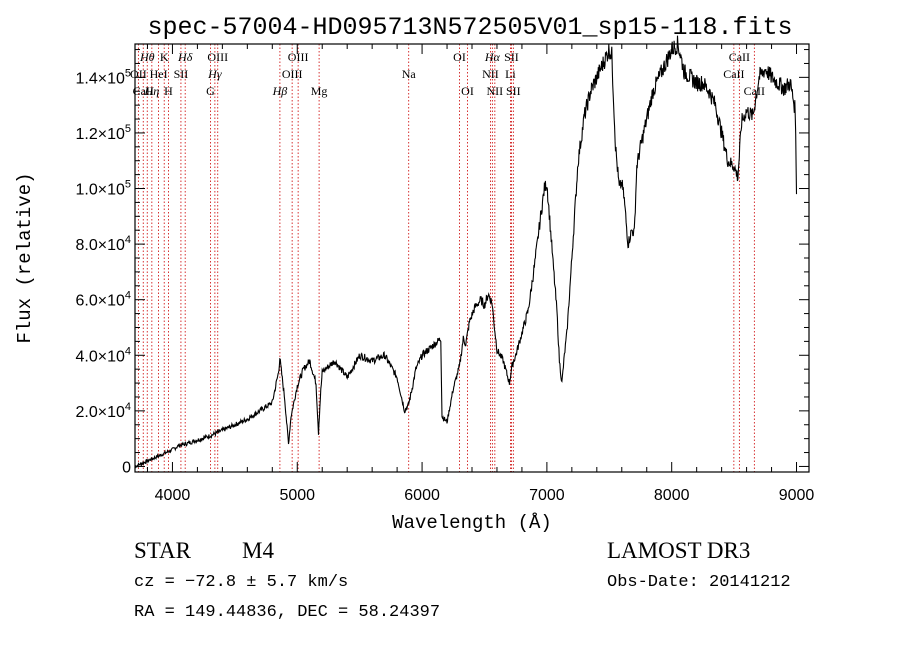 The height and width of the screenshot is (649, 900). I want to click on marker-label-7: SII, so click(181, 74).